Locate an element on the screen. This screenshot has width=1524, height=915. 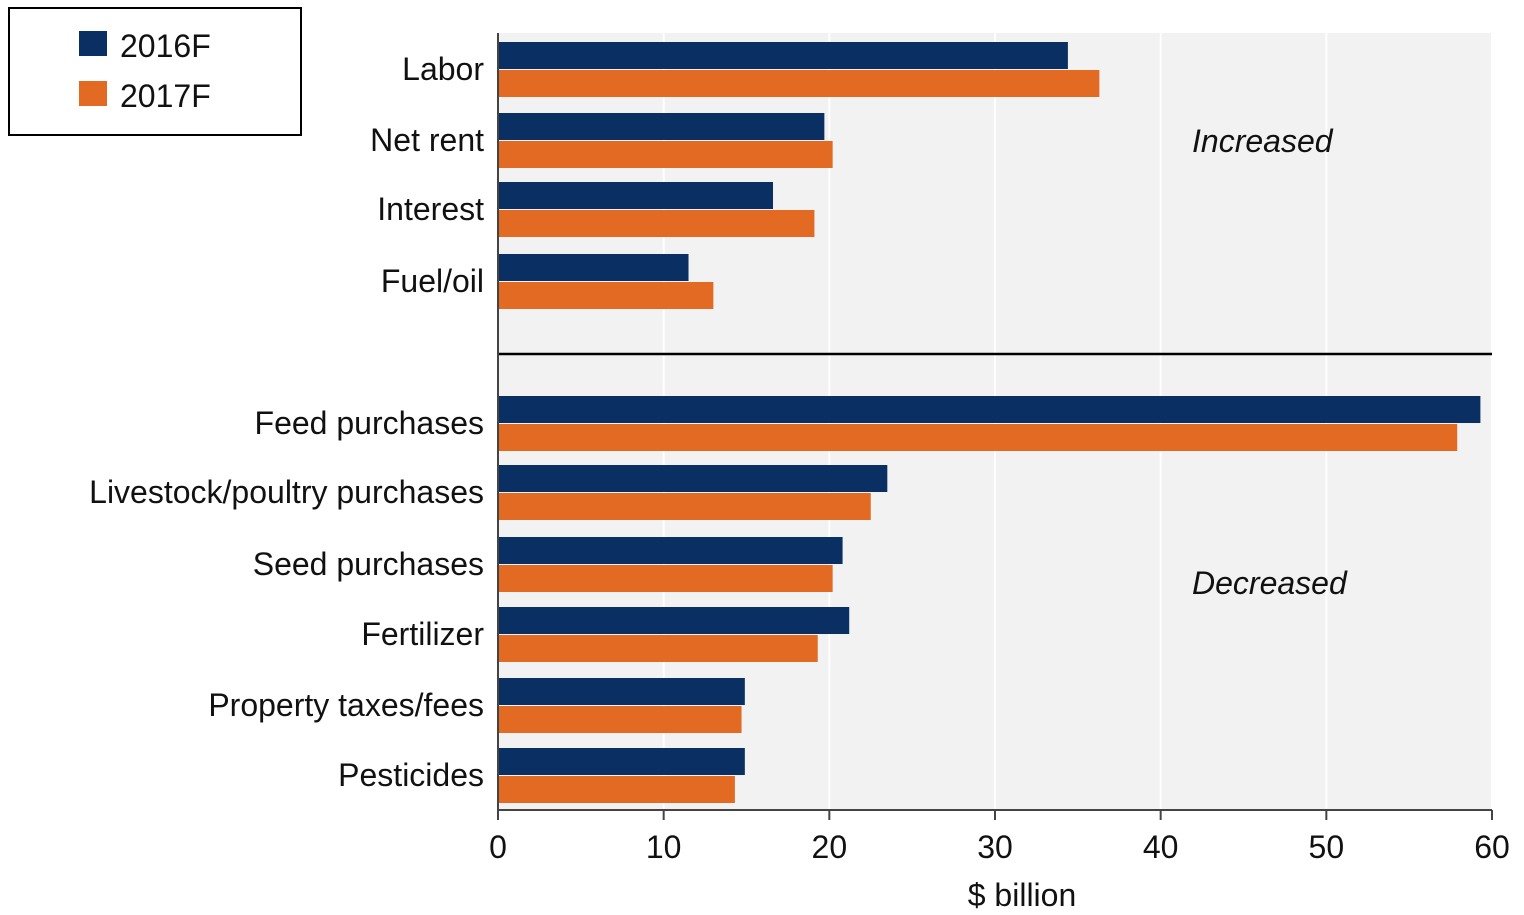
category-label: Labor is located at coordinates (443, 69).